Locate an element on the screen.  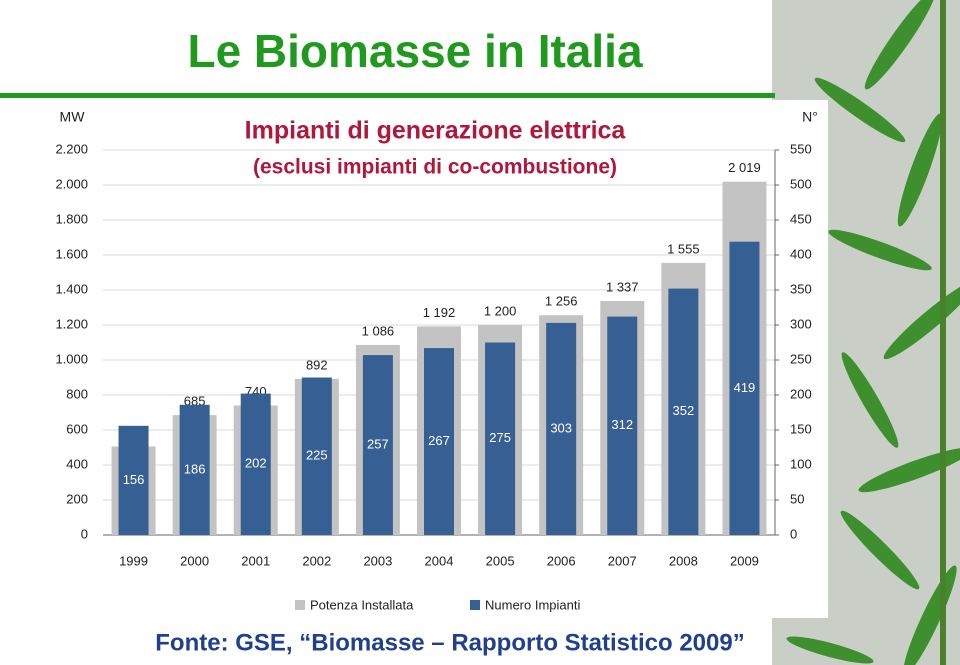
chart-subtitle: (esclusi impianti di co-combustione) is located at coordinates (435, 167).